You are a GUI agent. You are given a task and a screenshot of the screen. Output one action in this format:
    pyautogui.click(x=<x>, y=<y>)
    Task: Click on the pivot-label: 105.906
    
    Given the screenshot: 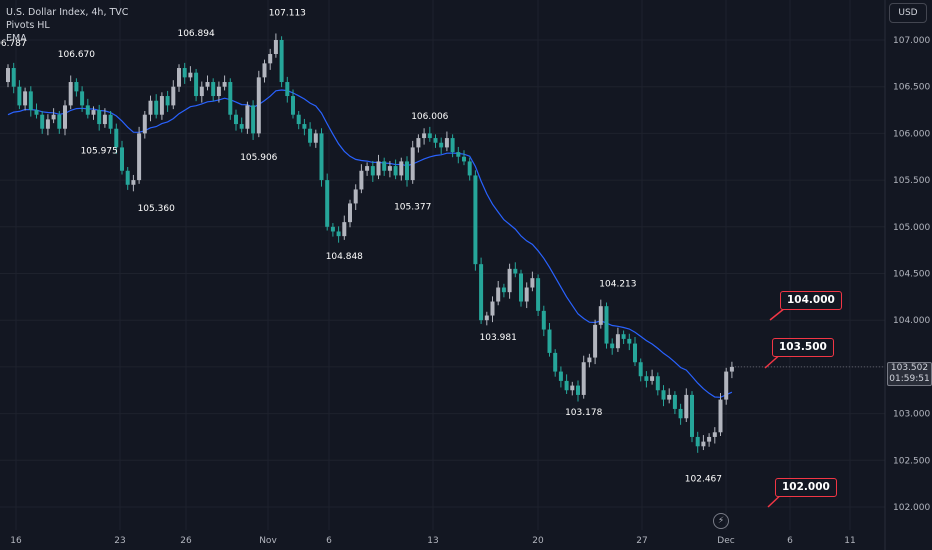 What is the action you would take?
    pyautogui.click(x=258, y=158)
    